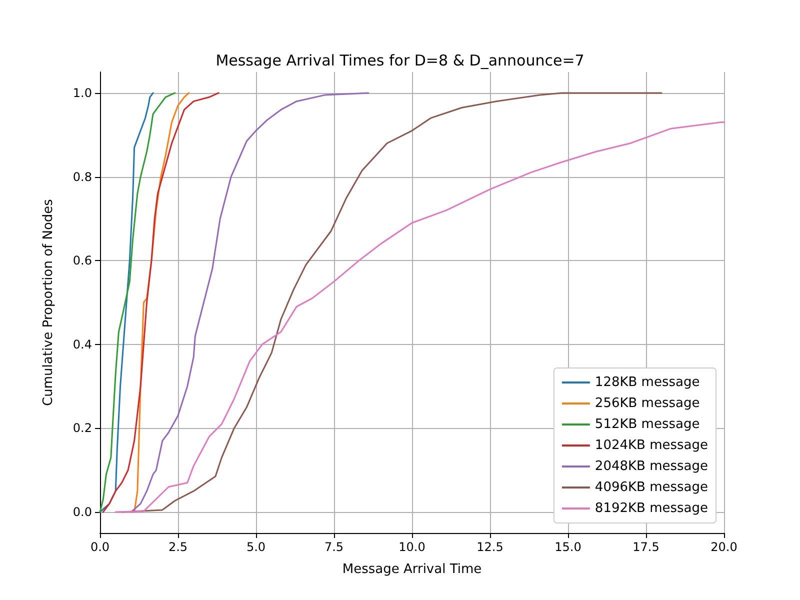 Image resolution: width=800 pixels, height=600 pixels. What do you see at coordinates (651, 445) in the screenshot?
I see `legend-label: 1024KB message` at bounding box center [651, 445].